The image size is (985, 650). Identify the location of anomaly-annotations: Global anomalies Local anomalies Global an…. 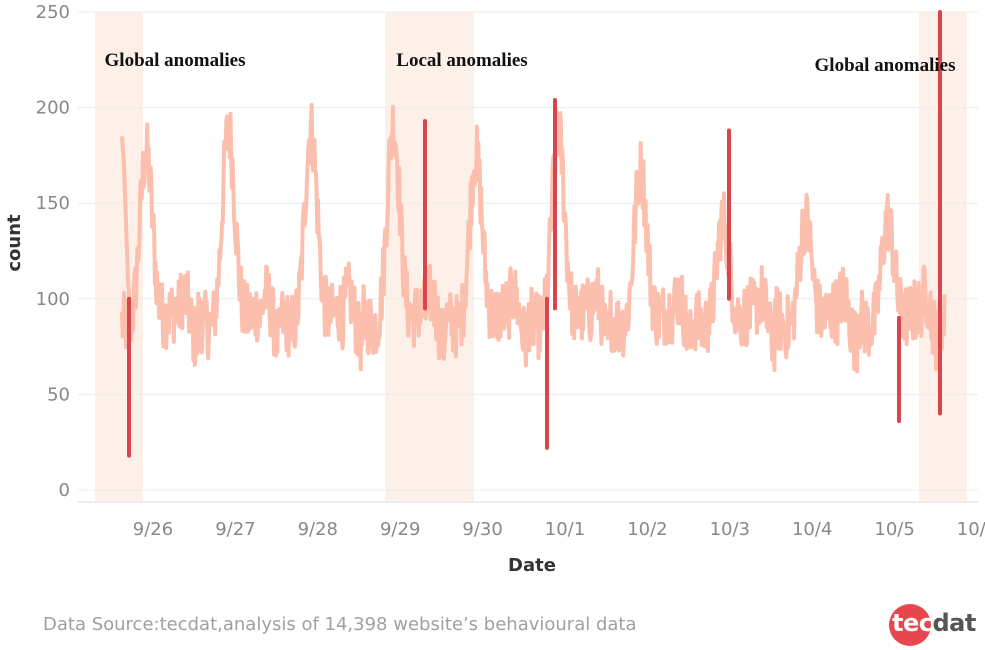
(530, 63).